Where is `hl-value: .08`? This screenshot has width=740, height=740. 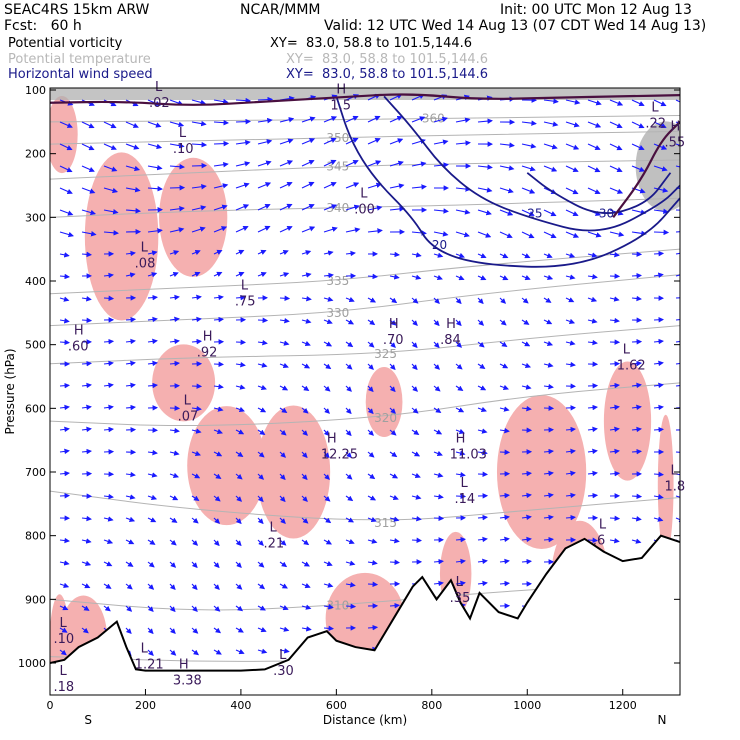
hl-value: .08 is located at coordinates (145, 264).